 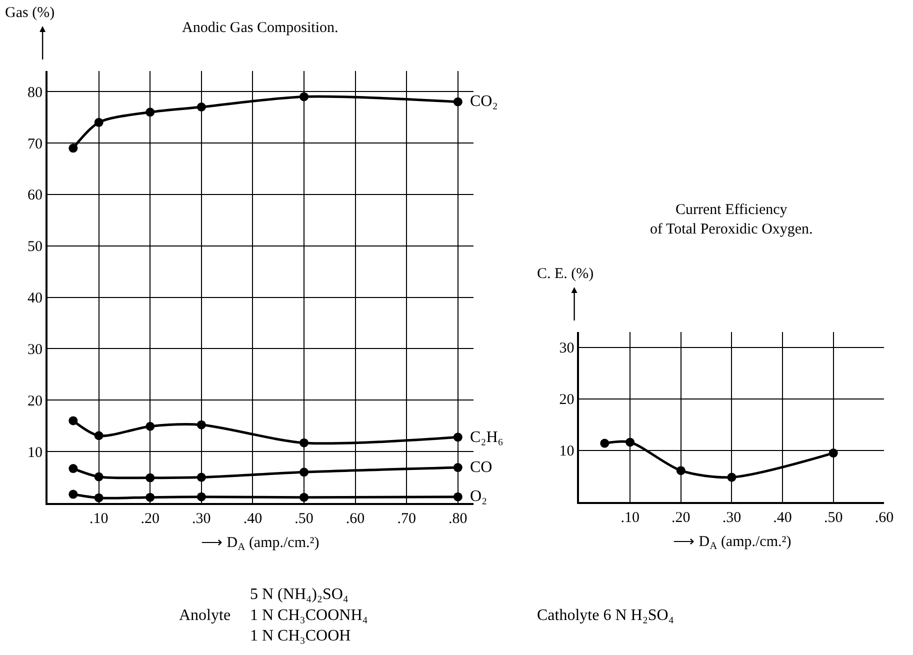 I want to click on y-tick-label: 70, so click(x=35, y=144).